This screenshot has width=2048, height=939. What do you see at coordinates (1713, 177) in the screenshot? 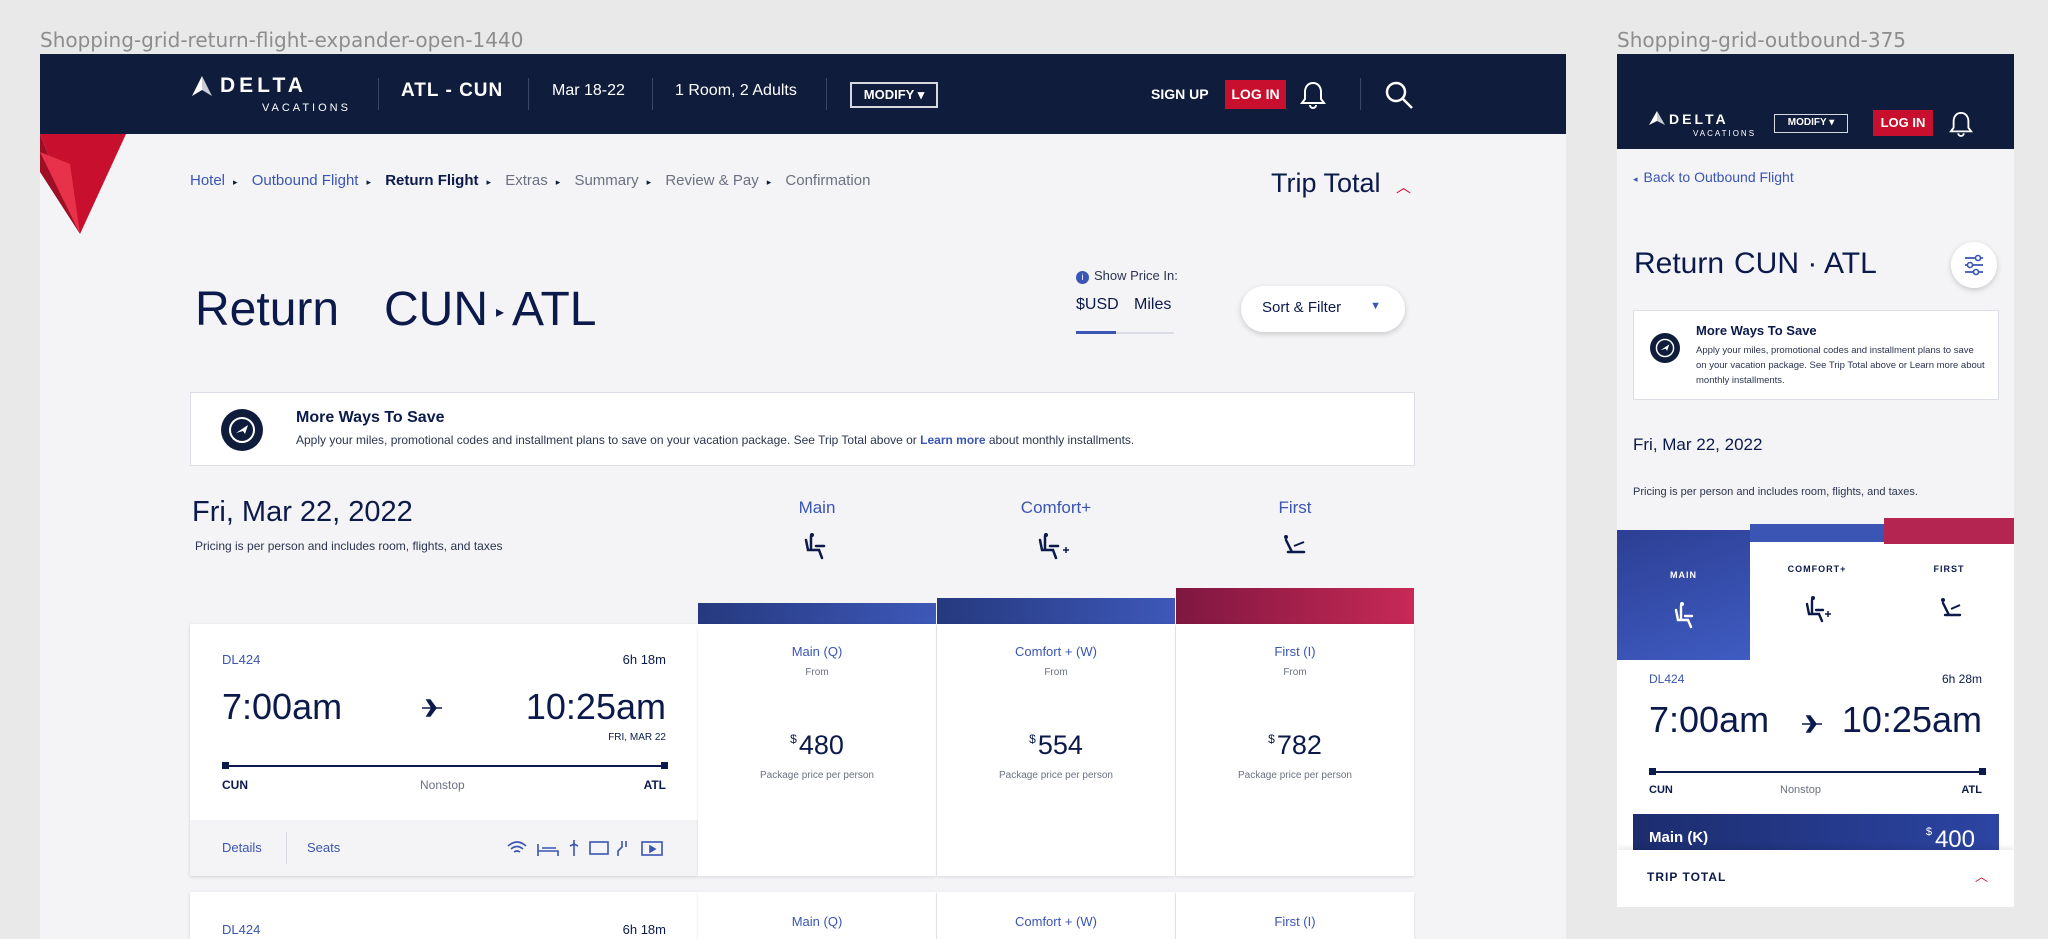
I see `back-link: ◂ Back to Outbound Flight` at bounding box center [1713, 177].